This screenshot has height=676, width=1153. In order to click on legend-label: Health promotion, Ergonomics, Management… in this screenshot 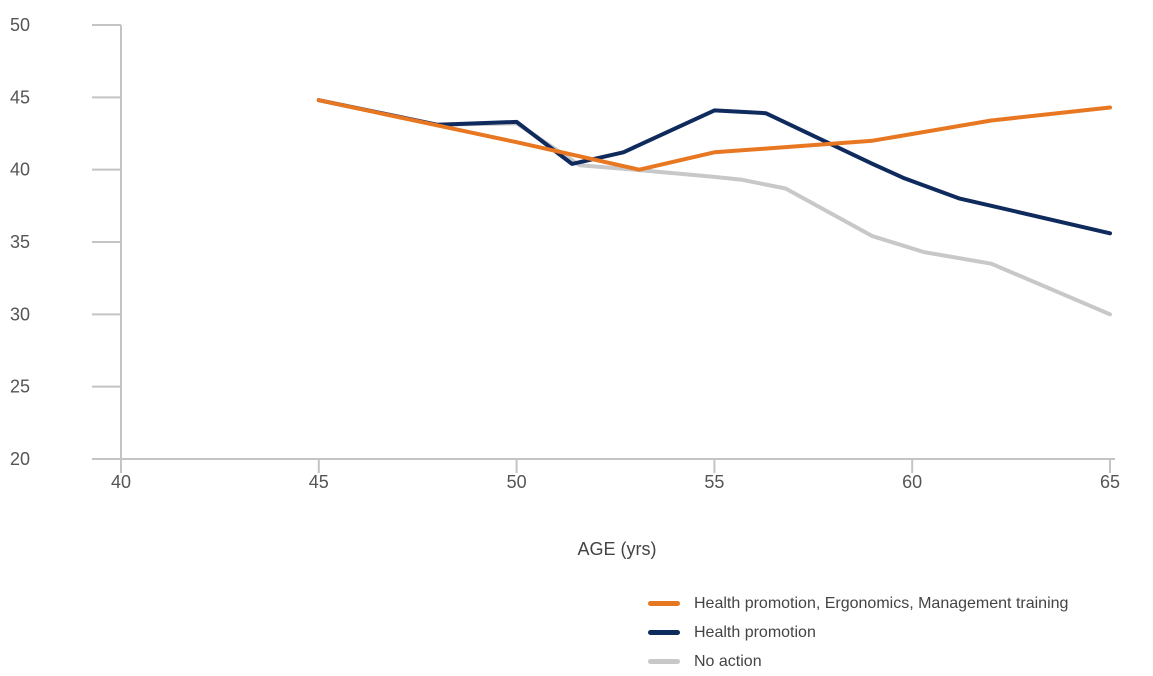, I will do `click(881, 603)`.